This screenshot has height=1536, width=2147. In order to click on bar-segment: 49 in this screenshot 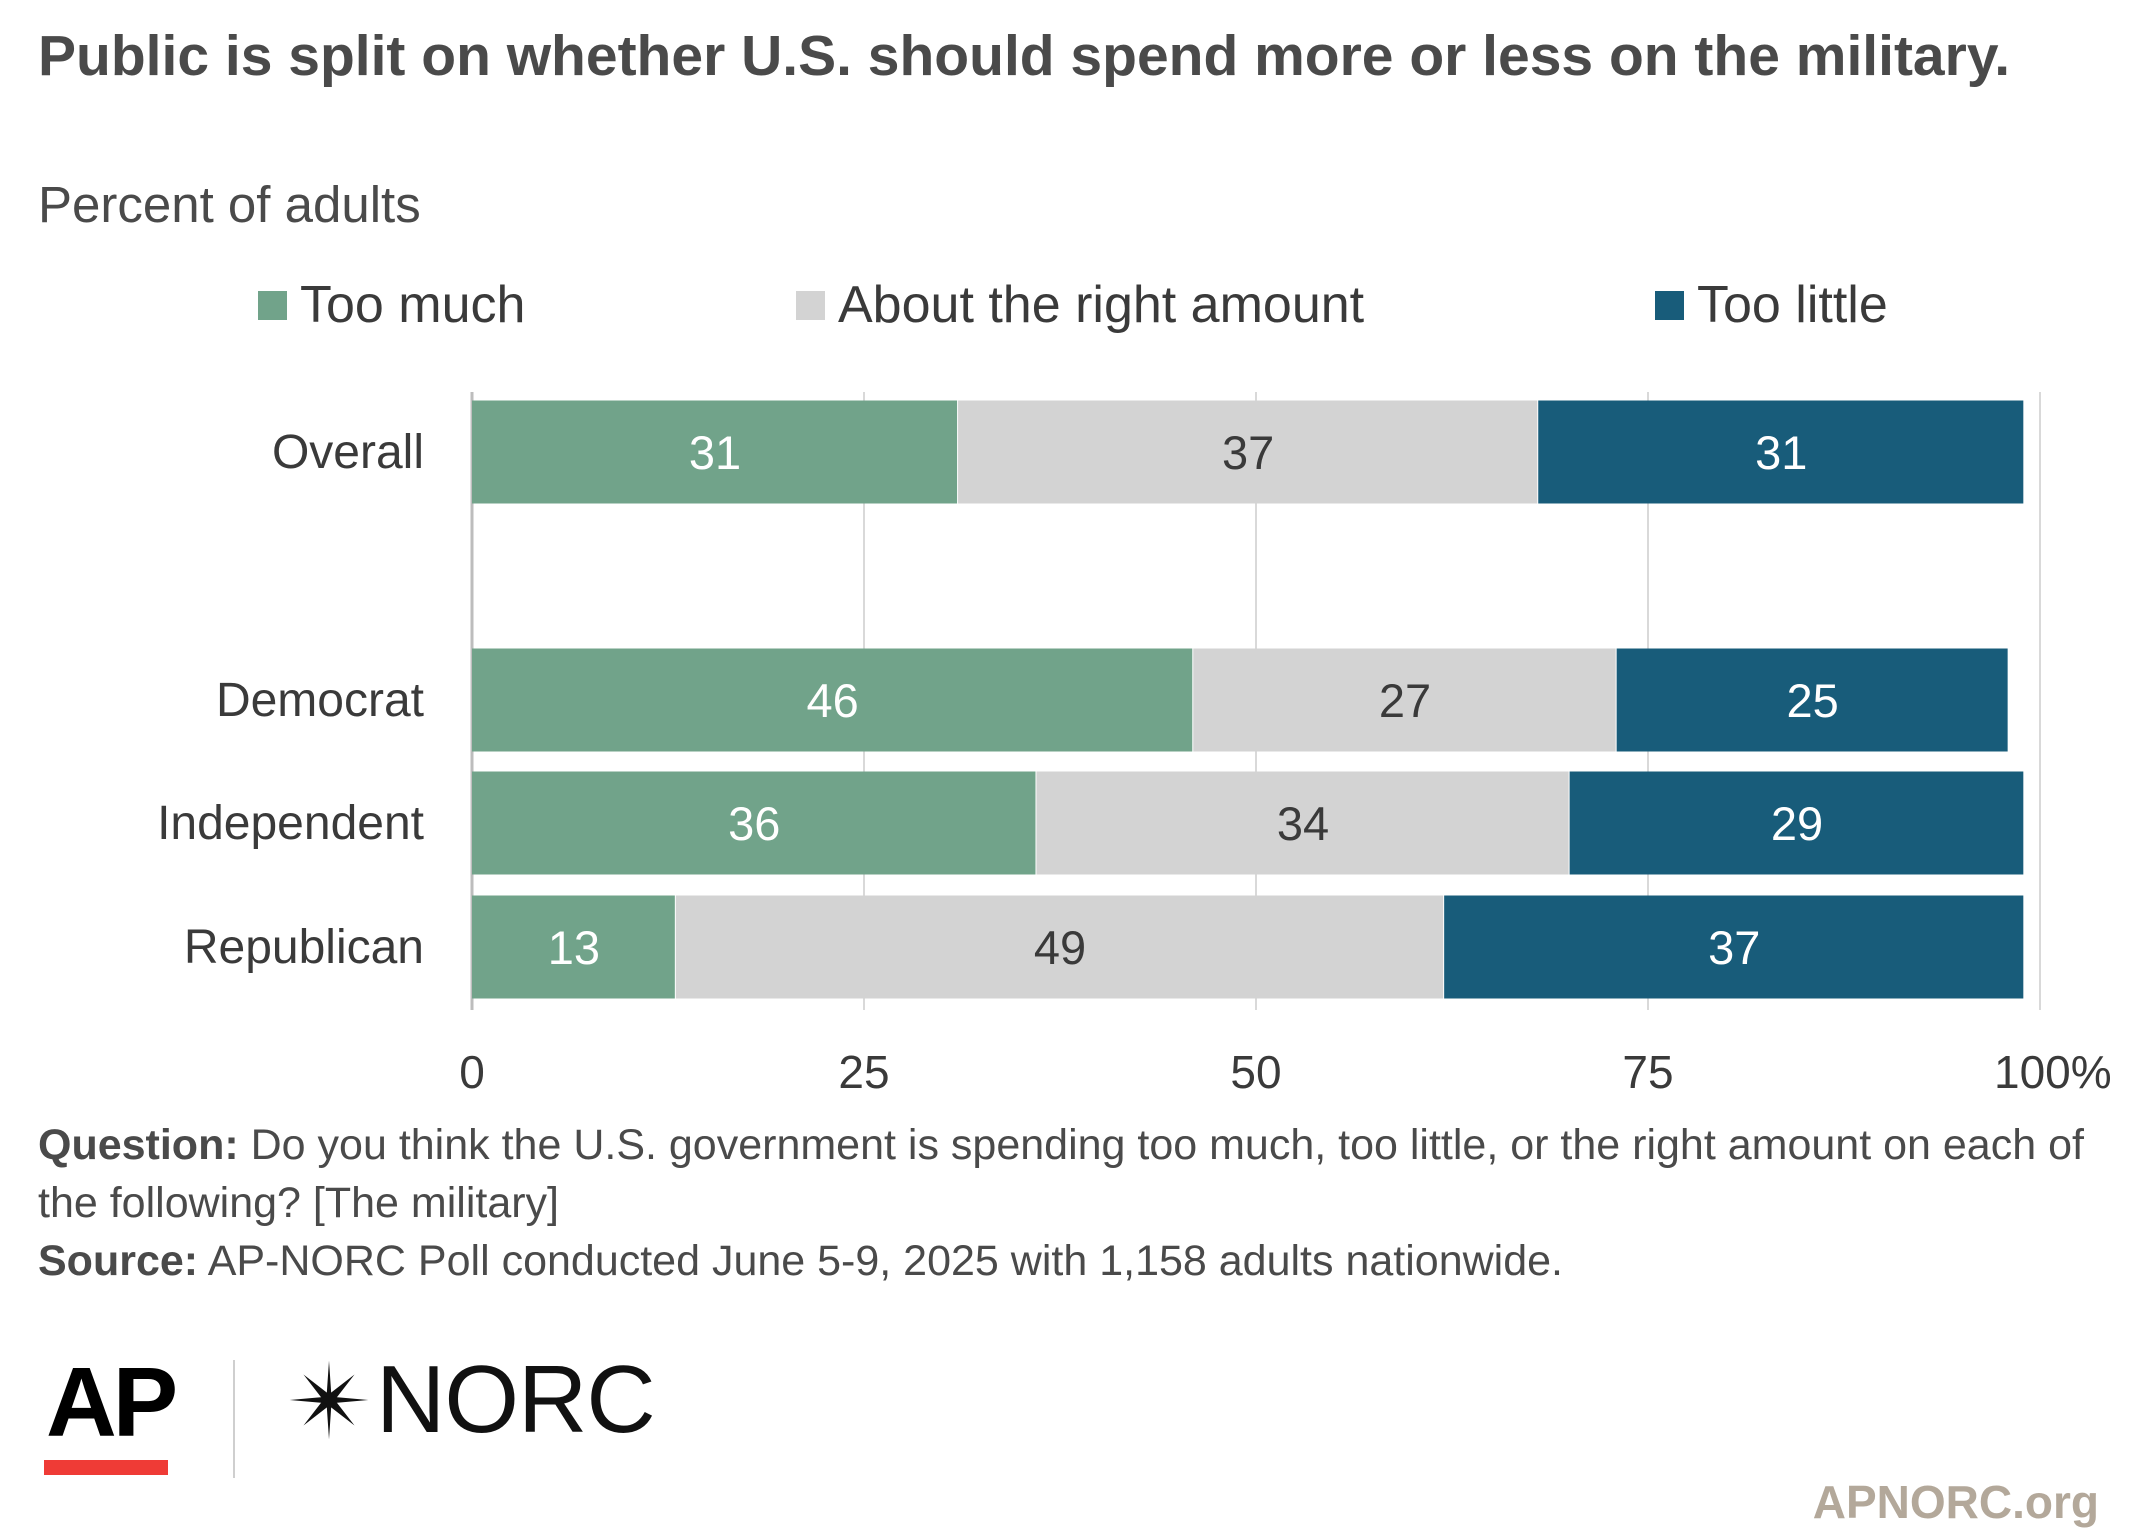, I will do `click(1059, 947)`.